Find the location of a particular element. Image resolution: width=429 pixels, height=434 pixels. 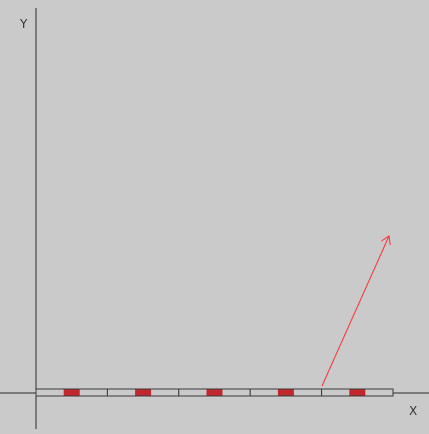

segment-bar is located at coordinates (214, 392).